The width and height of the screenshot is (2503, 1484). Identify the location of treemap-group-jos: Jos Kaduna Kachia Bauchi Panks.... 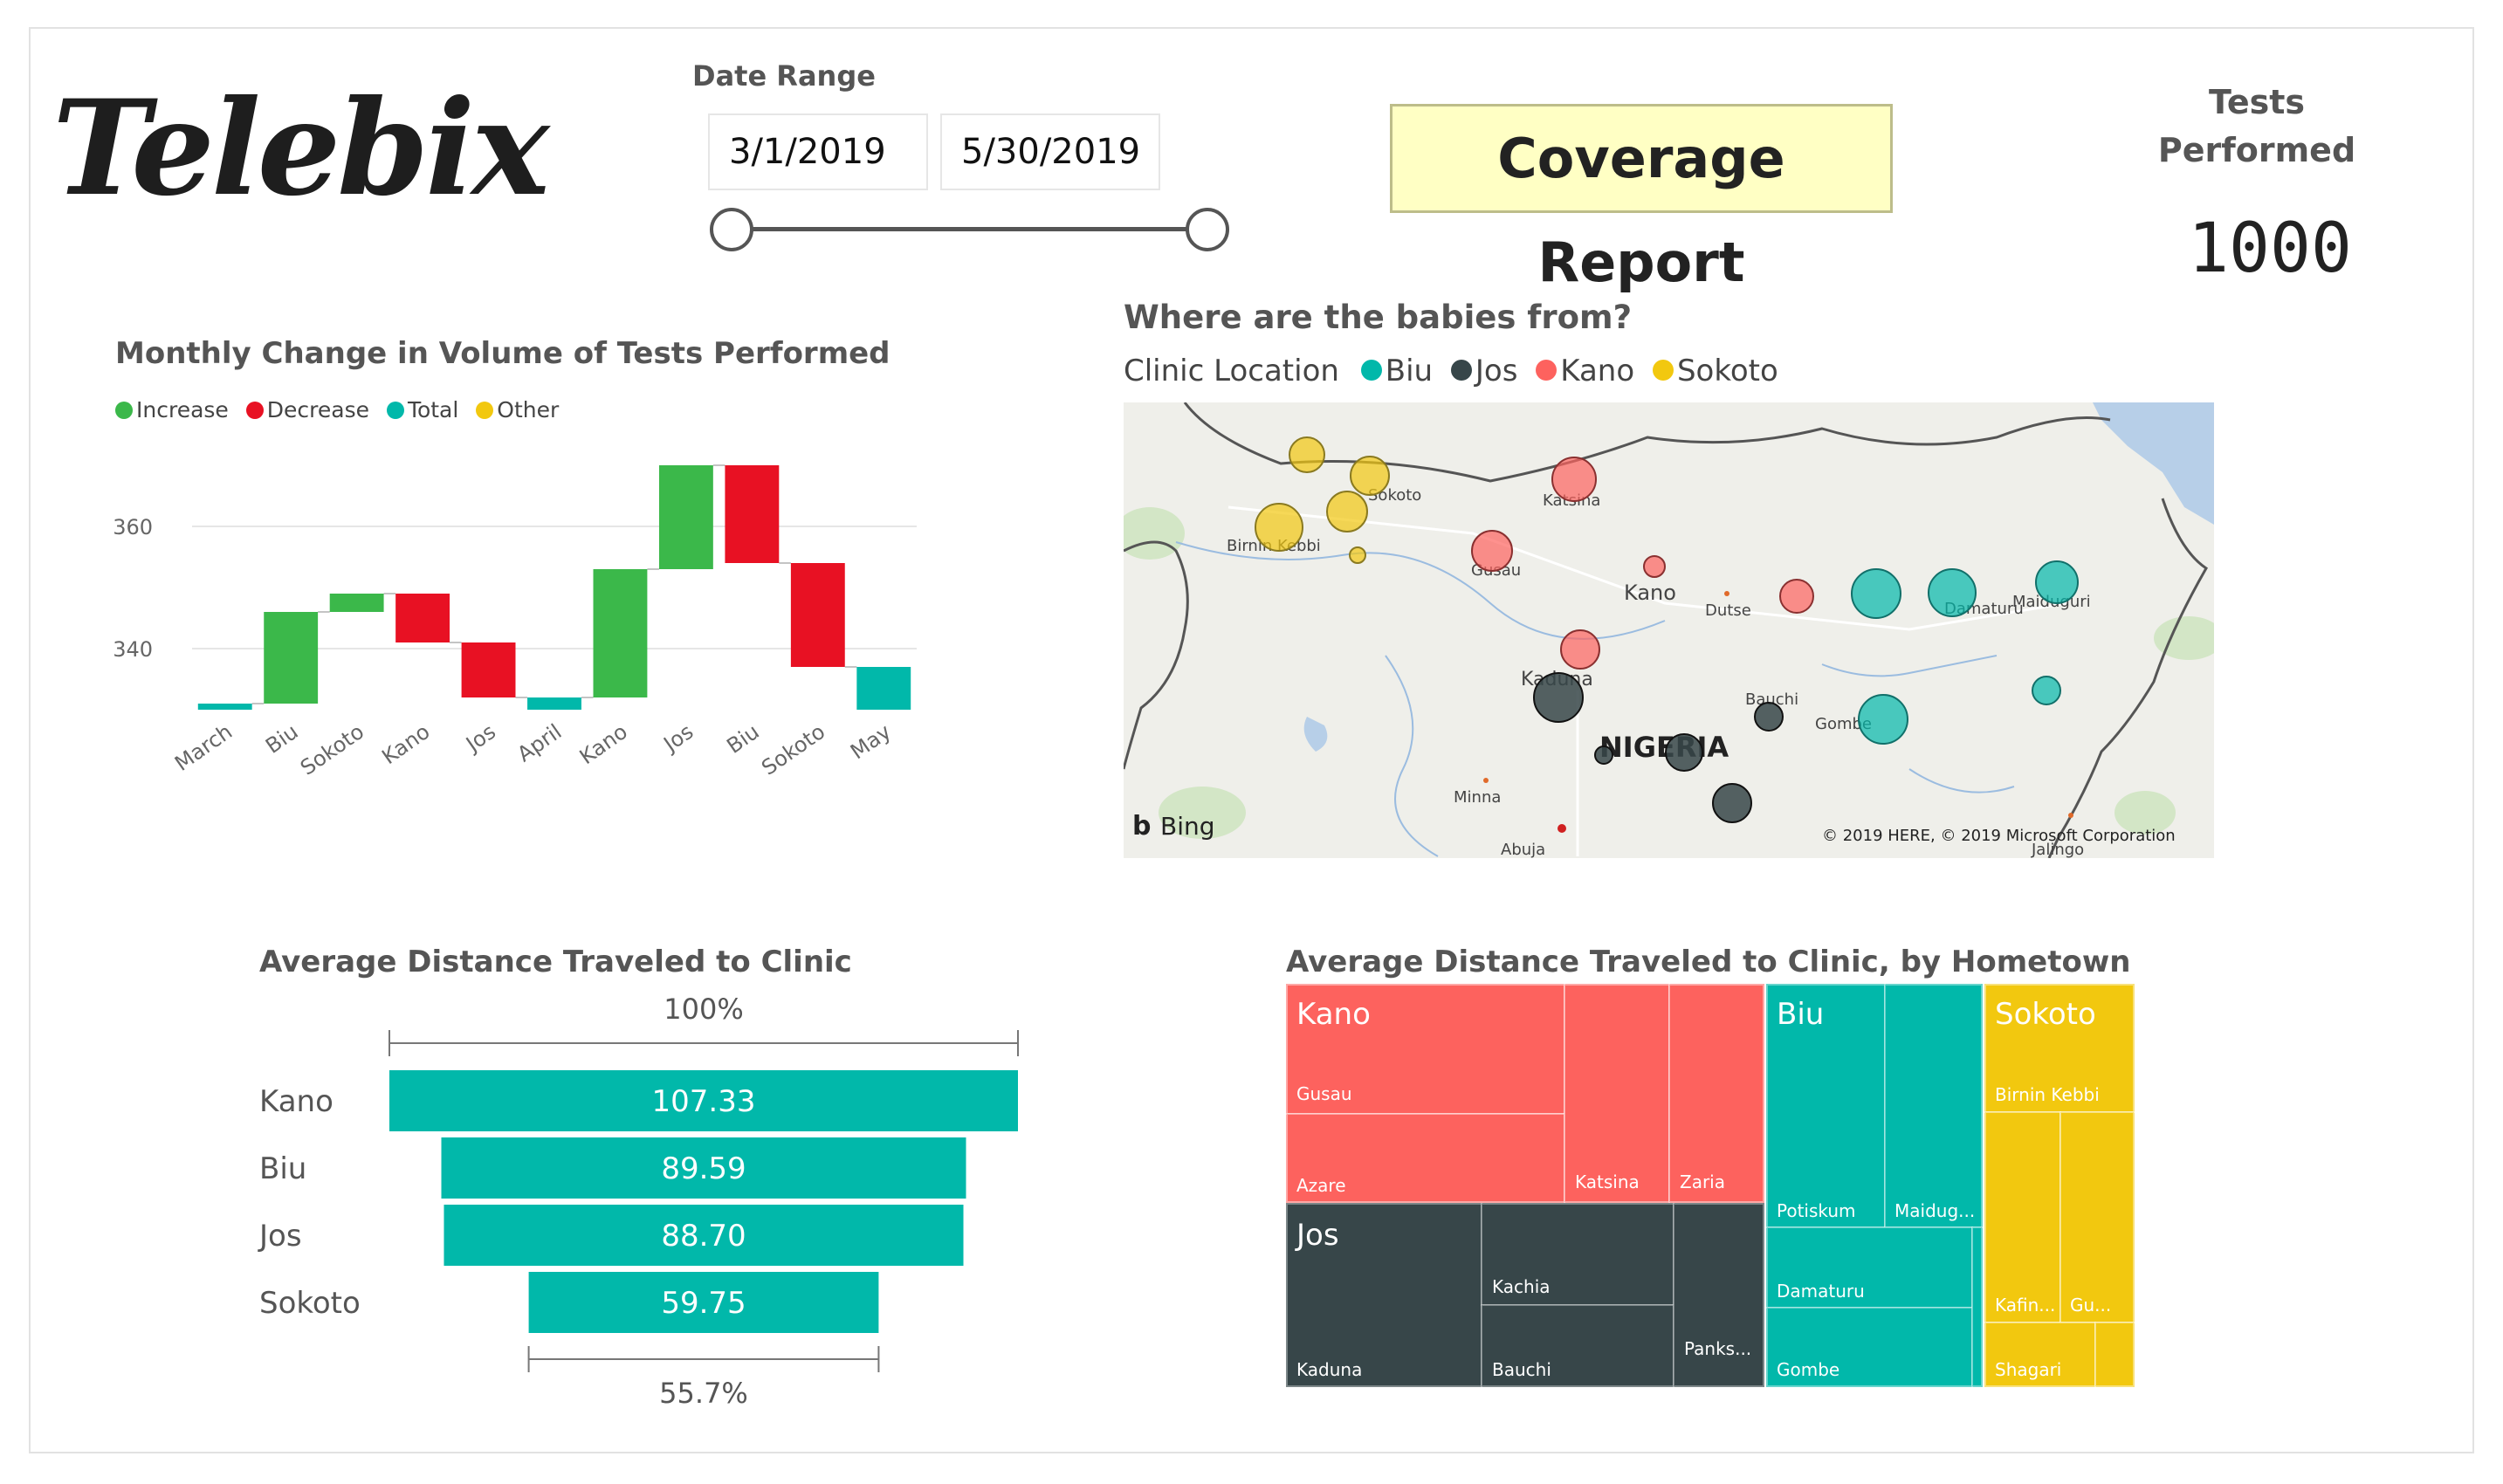
(1525, 1295).